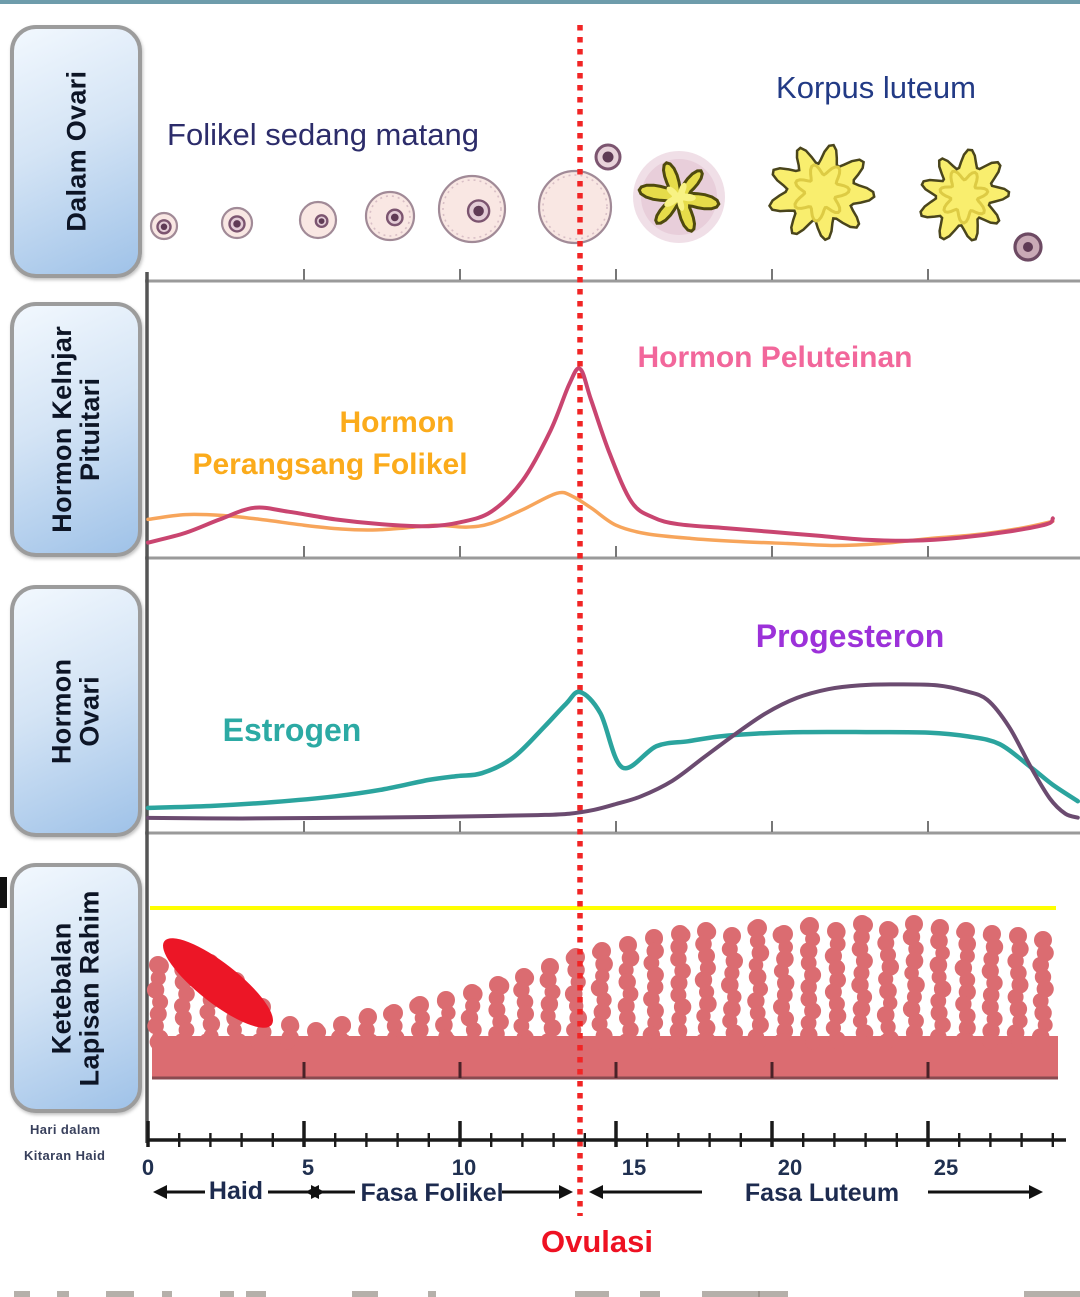 Image resolution: width=1080 pixels, height=1297 pixels. Describe the element at coordinates (850, 636) in the screenshot. I see `progesterone-label: Progesteron` at that location.